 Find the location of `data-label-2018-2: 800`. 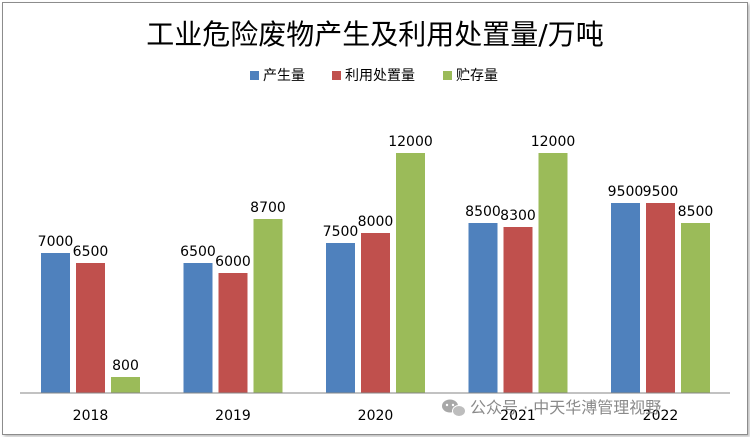

data-label-2018-2: 800 is located at coordinates (125, 366).